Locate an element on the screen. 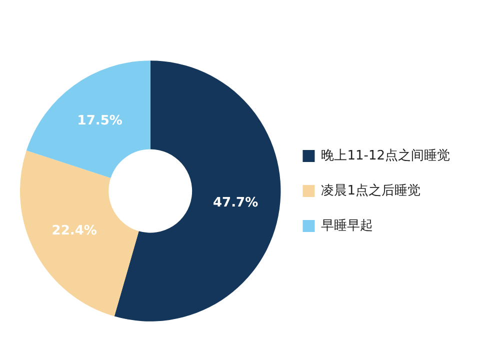 This screenshot has height=362, width=500. legend-label: 凌晨1点之后睡觉 is located at coordinates (371, 190).